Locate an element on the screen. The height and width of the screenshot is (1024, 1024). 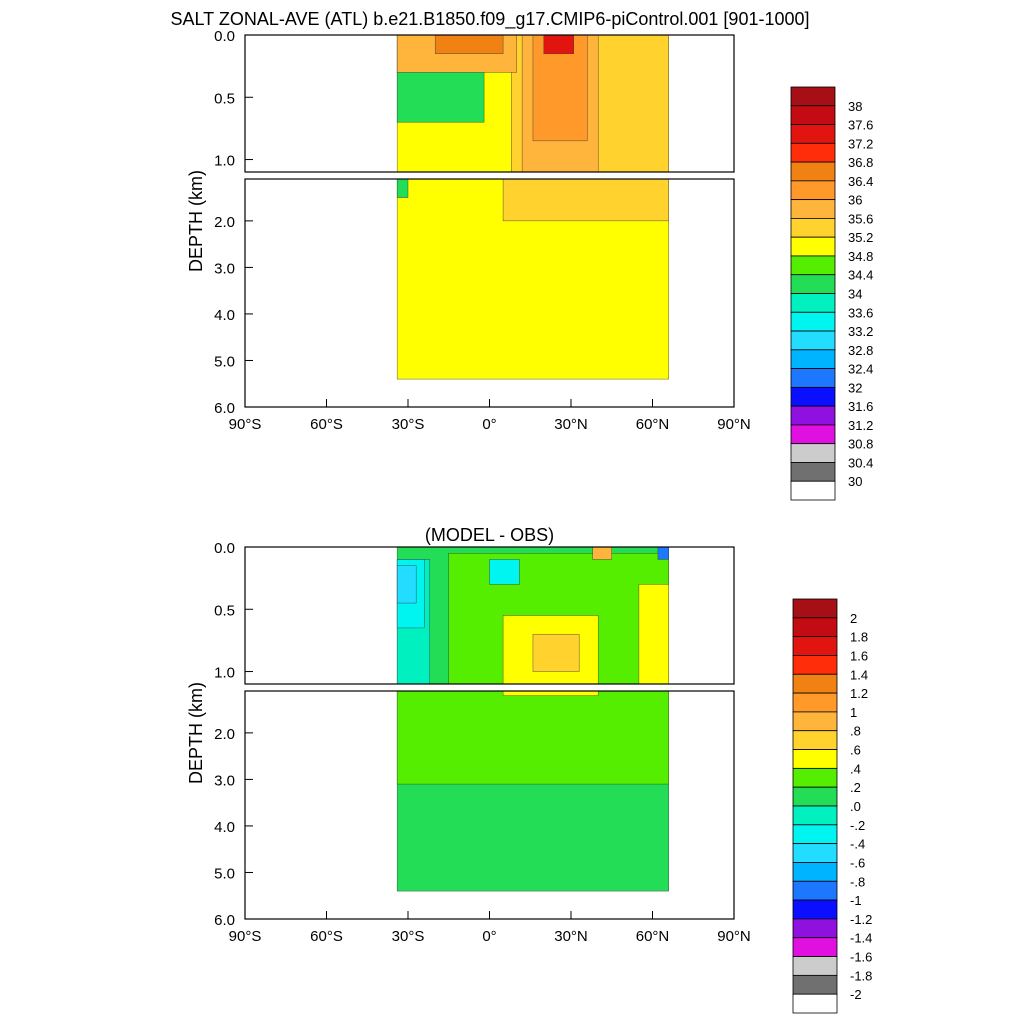
colorbar-label: 38 is located at coordinates (855, 106).